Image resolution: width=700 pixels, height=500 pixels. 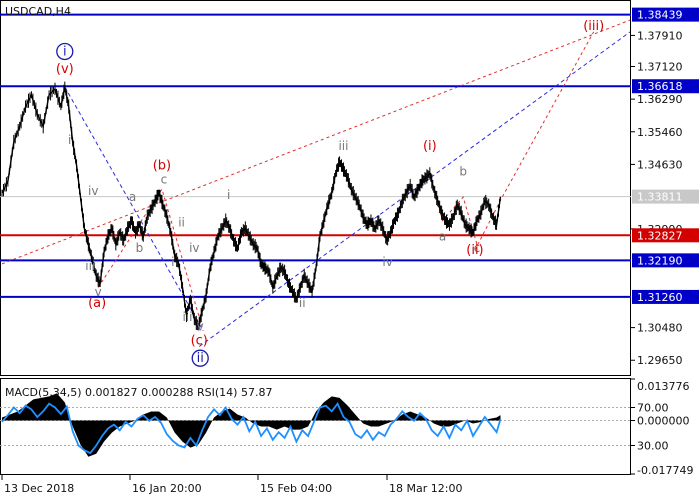 What do you see at coordinates (430, 146) in the screenshot?
I see `wave-label-(i): (i)` at bounding box center [430, 146].